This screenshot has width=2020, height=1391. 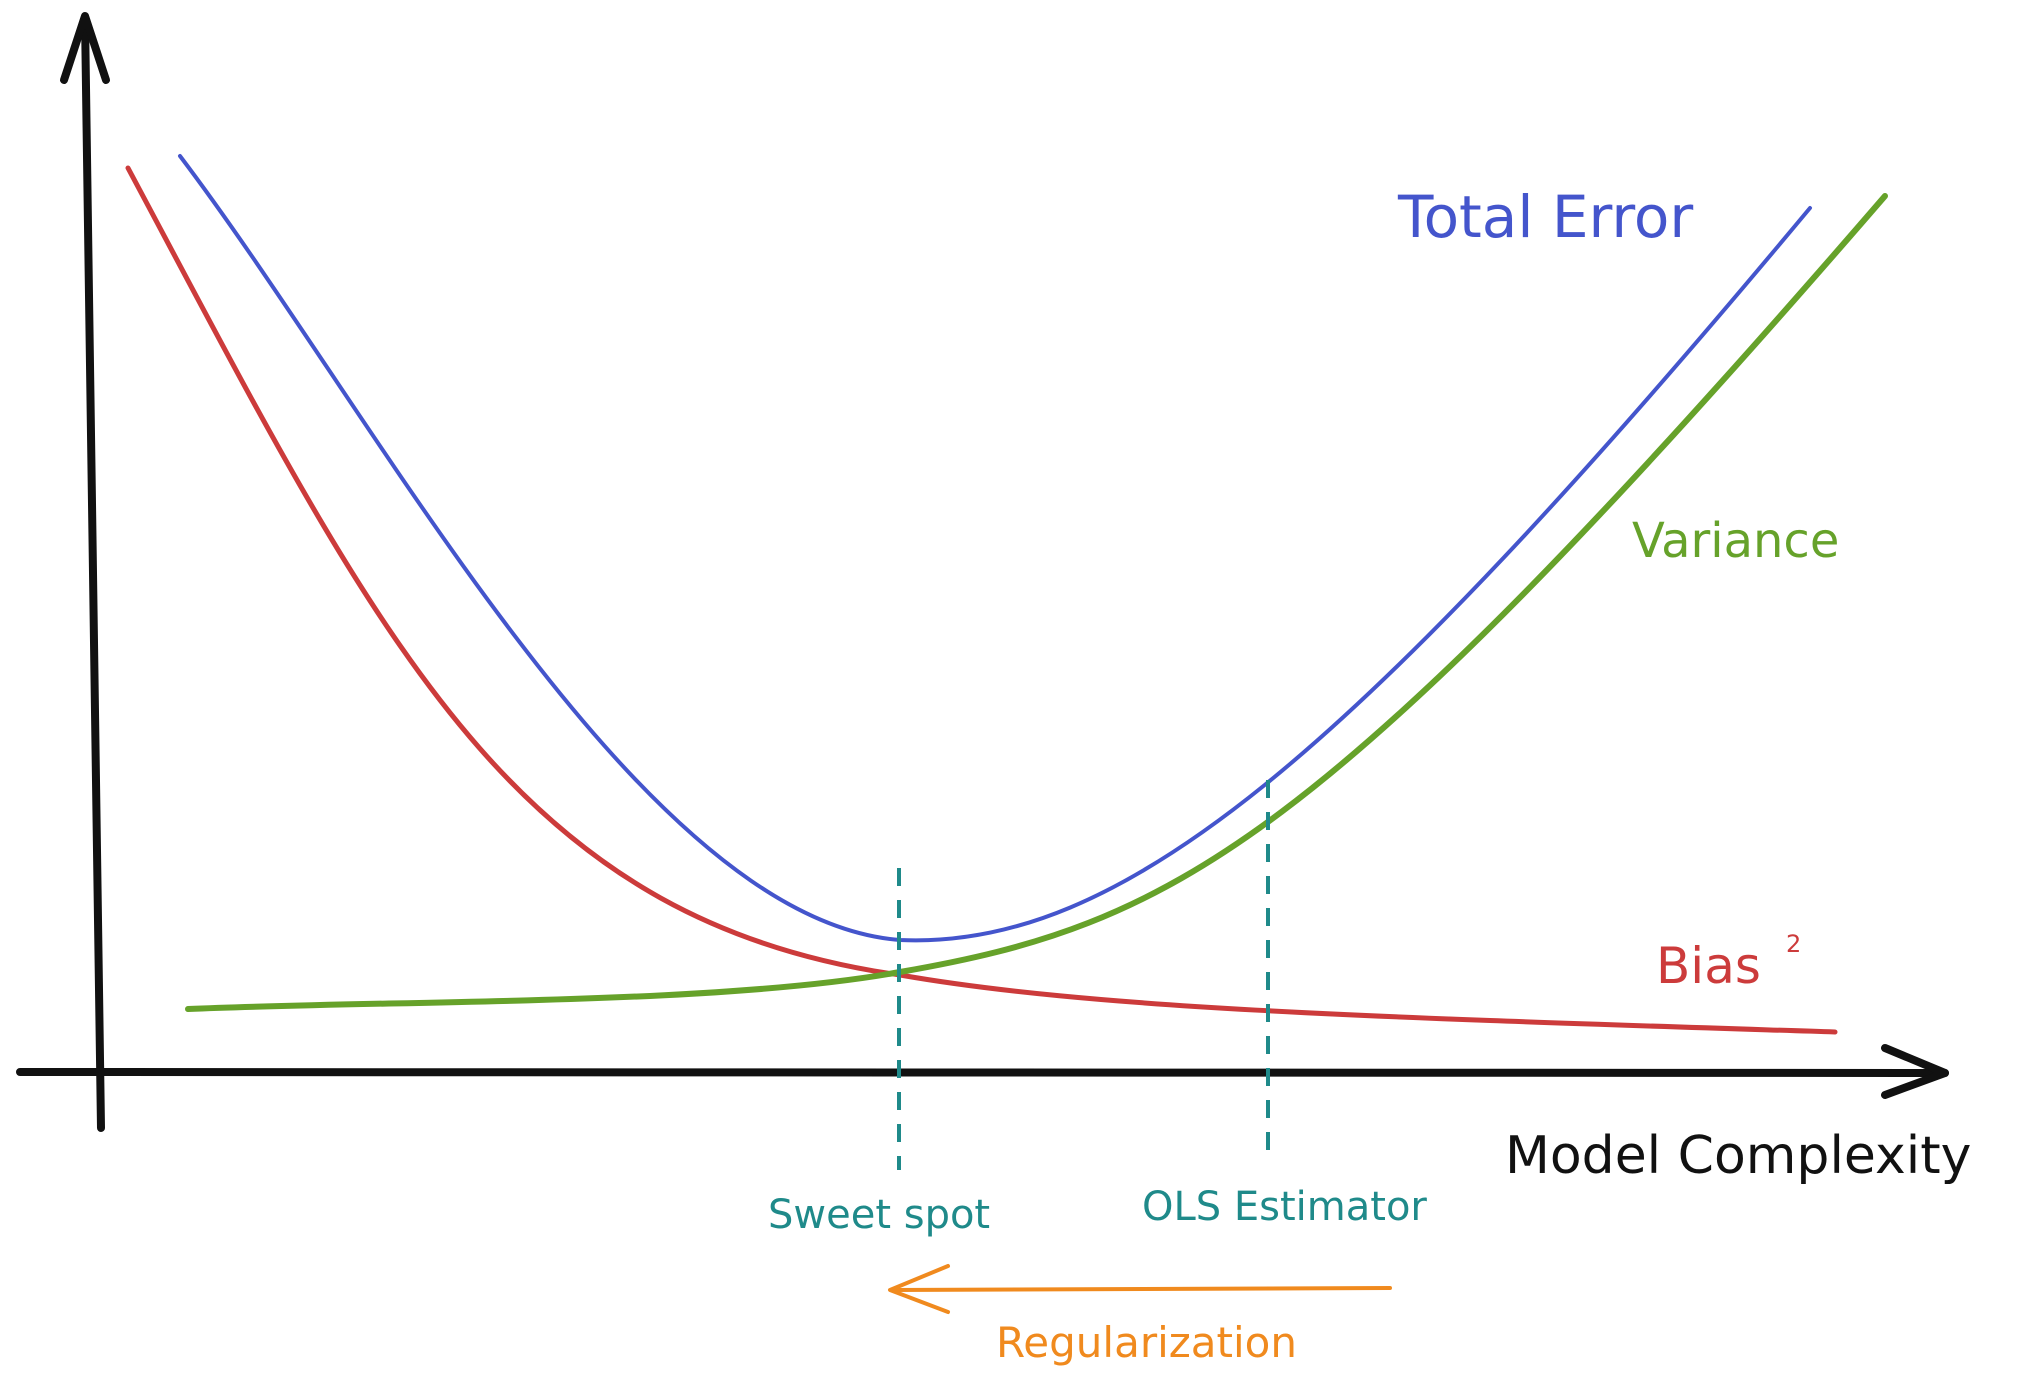 I want to click on x-axis, so click(x=982, y=1071).